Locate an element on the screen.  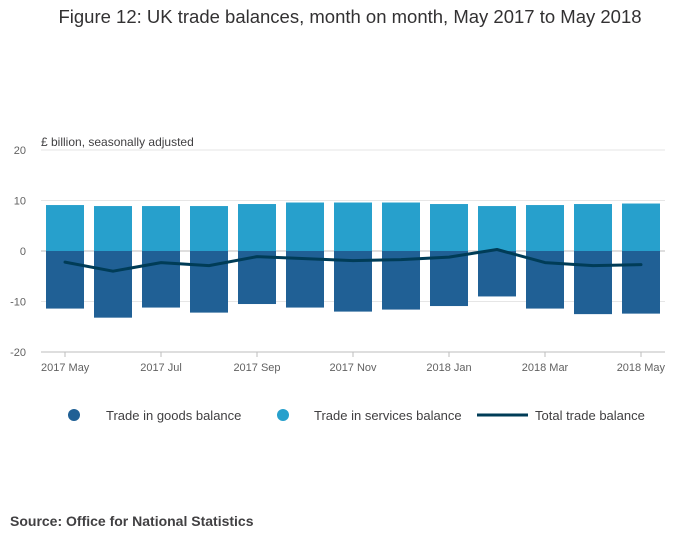
y-tick-label: 10 is located at coordinates (20, 202).